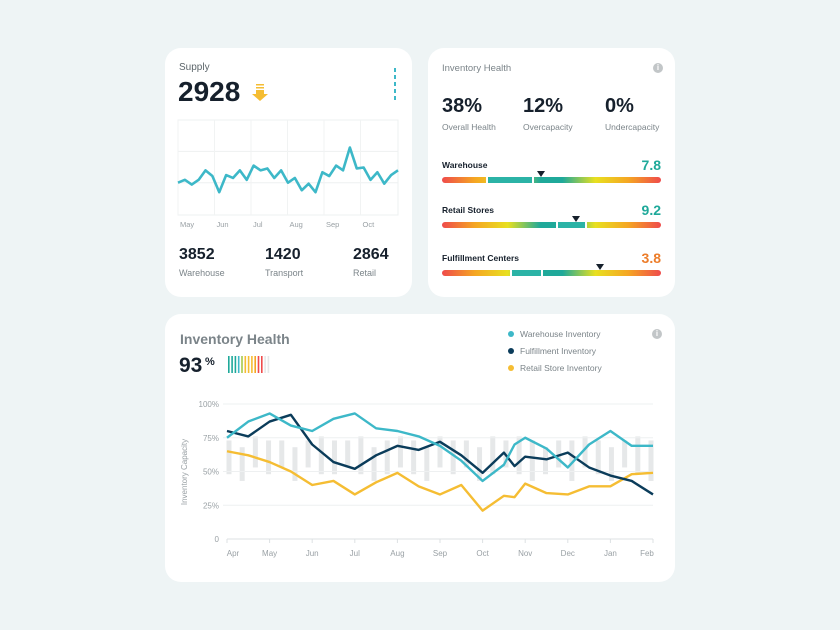  What do you see at coordinates (465, 165) in the screenshot?
I see `row-label: Warehouse` at bounding box center [465, 165].